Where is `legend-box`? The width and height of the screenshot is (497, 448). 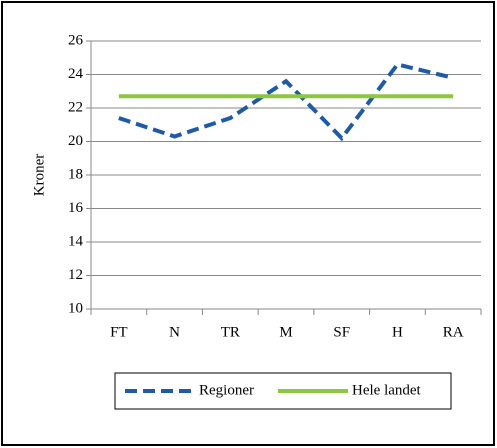 legend-box is located at coordinates (283, 391).